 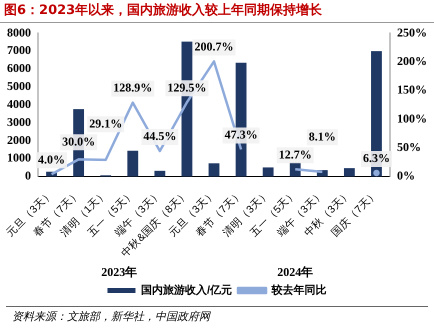 What do you see at coordinates (119, 272) in the screenshot?
I see `text: 2023年` at bounding box center [119, 272].